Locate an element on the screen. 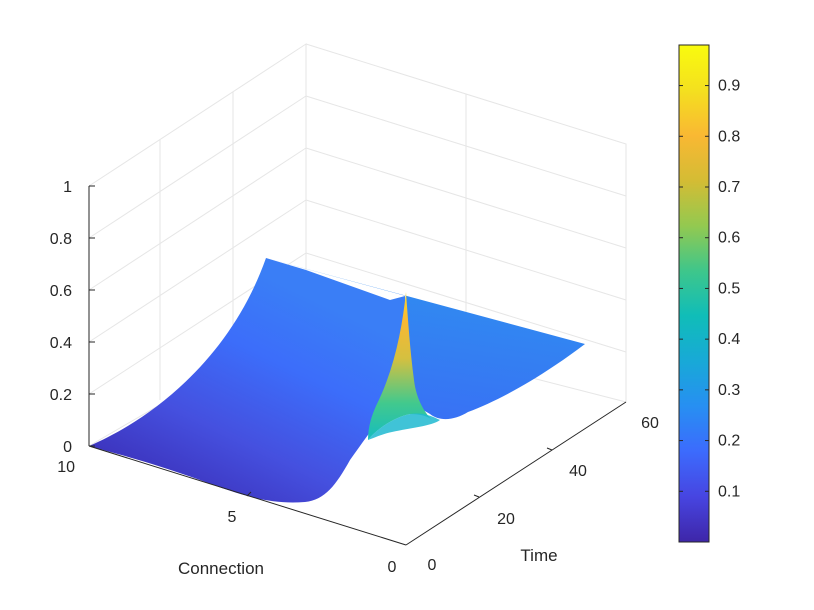 The height and width of the screenshot is (610, 814). colorbar-tick-label: 0.5 is located at coordinates (729, 288).